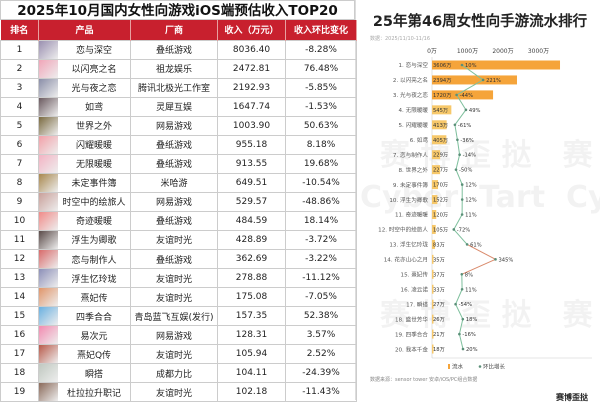 The height and width of the screenshot is (403, 600). What do you see at coordinates (252, 297) in the screenshot?
I see `revenue-cell: 175.08` at bounding box center [252, 297].